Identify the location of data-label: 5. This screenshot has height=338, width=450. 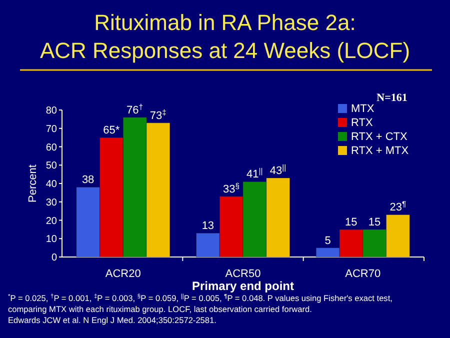
(327, 240).